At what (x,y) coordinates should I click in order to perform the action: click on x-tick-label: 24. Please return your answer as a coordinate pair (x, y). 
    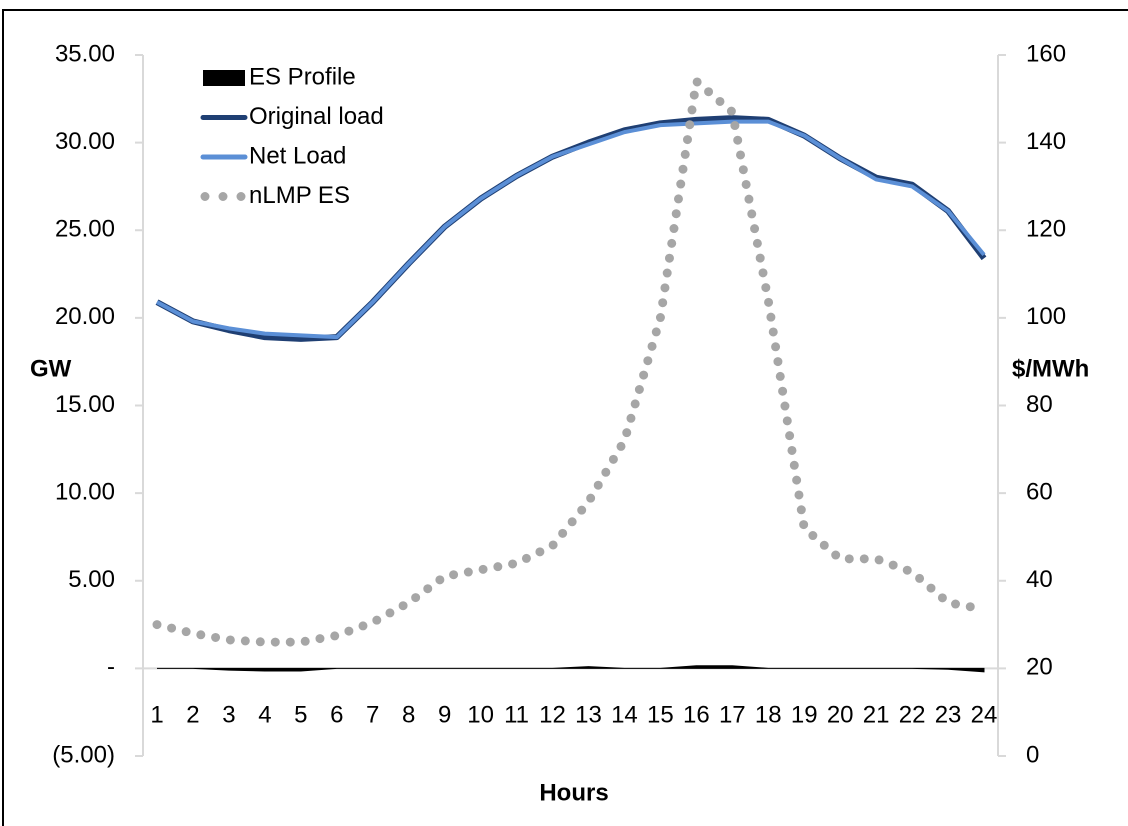
    Looking at the image, I should click on (984, 714).